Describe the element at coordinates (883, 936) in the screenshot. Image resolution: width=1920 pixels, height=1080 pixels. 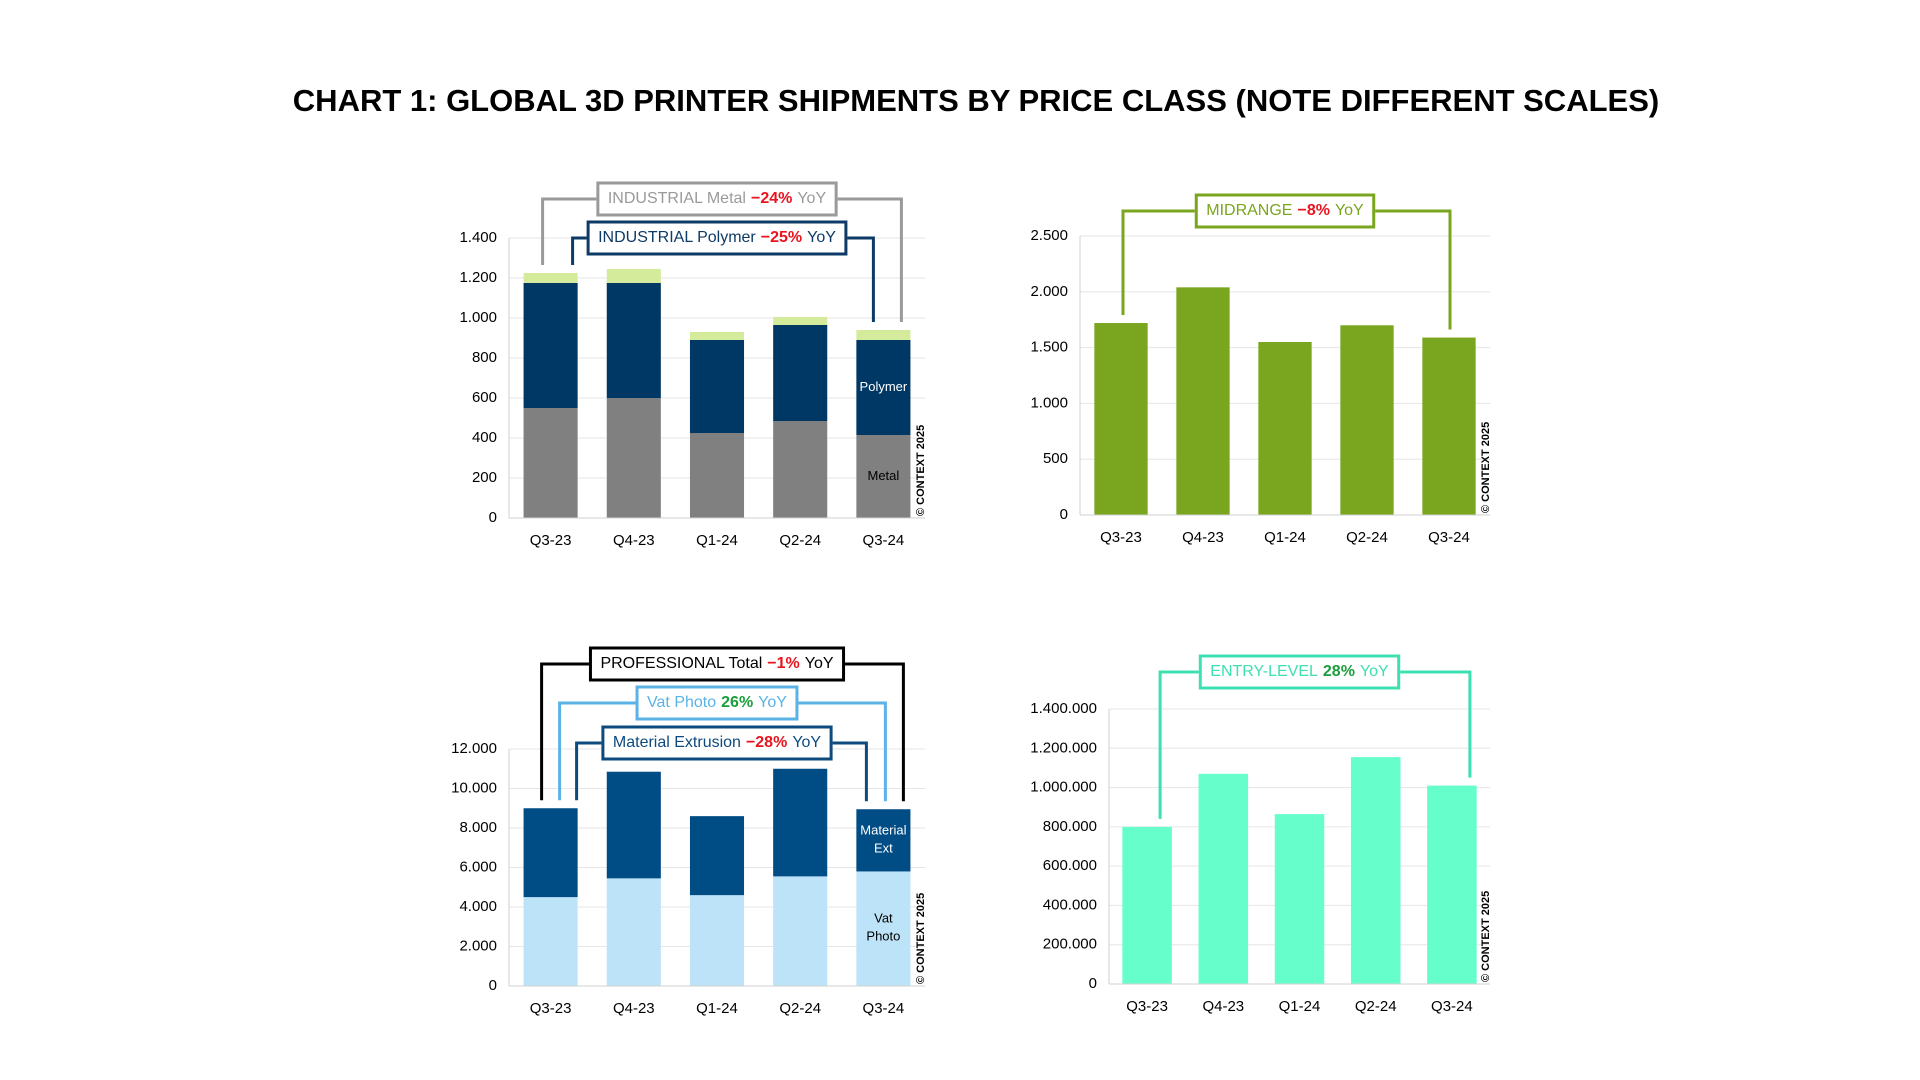
I see `series-label-line: Photo` at that location.